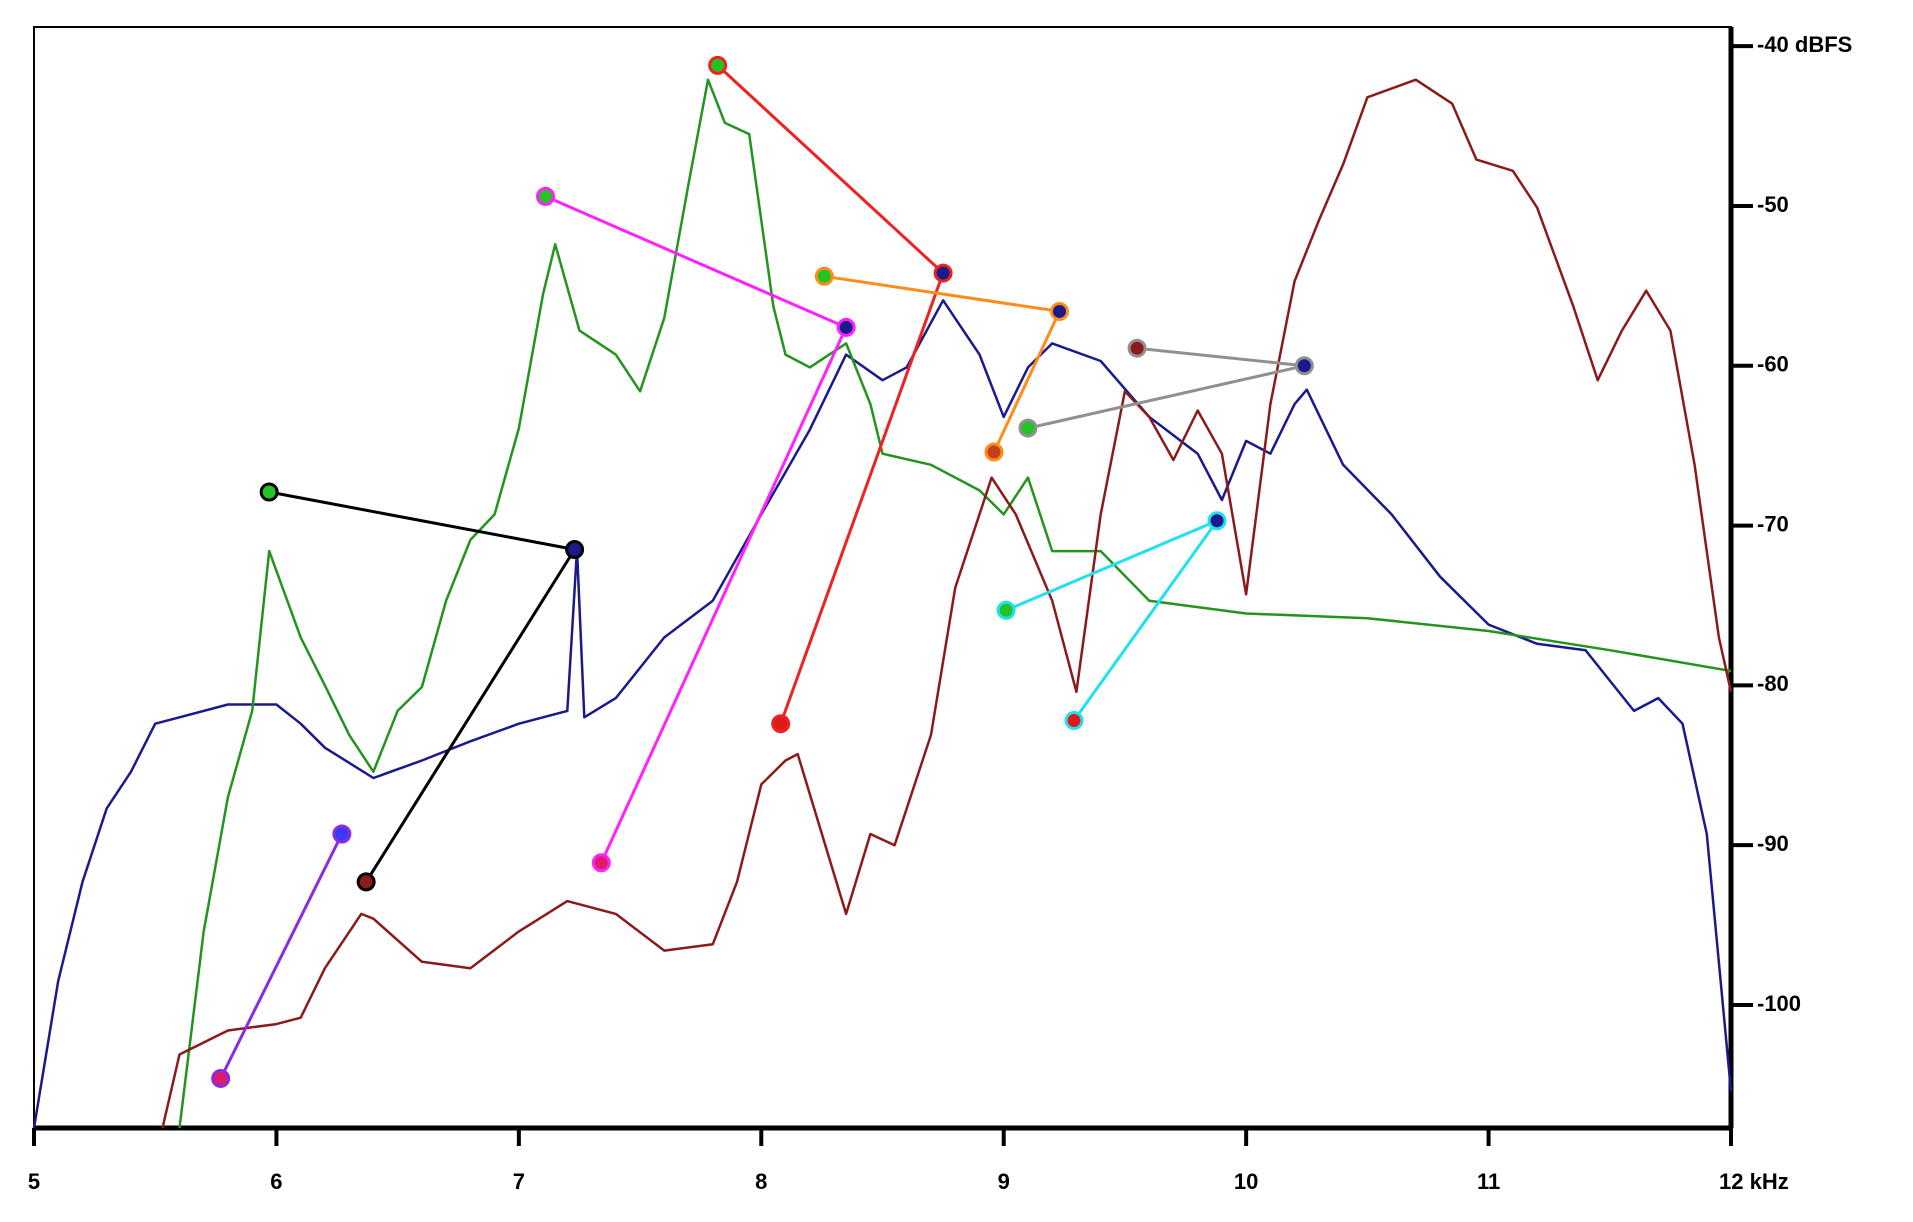 The height and width of the screenshot is (1222, 1913). What do you see at coordinates (34, 1181) in the screenshot?
I see `x-tick-label: 5` at bounding box center [34, 1181].